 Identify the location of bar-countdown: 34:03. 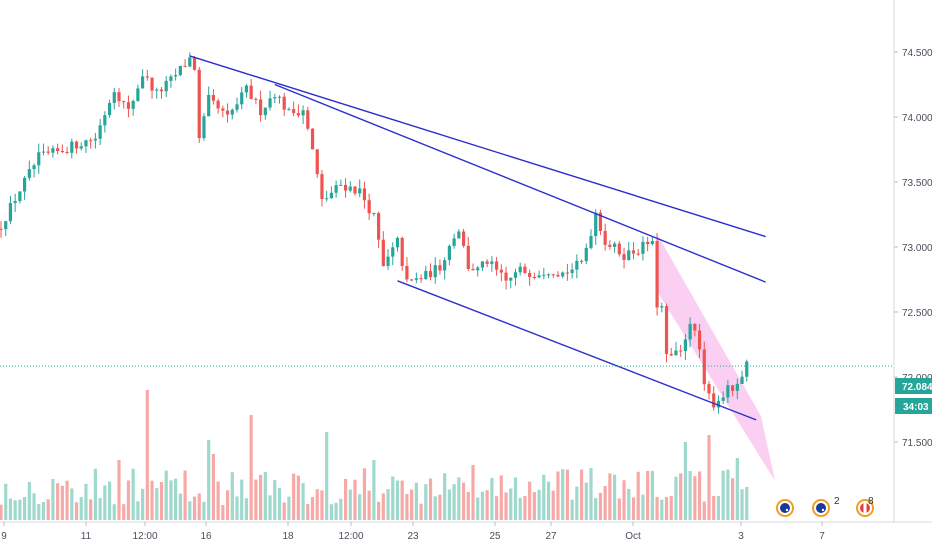
(913, 406).